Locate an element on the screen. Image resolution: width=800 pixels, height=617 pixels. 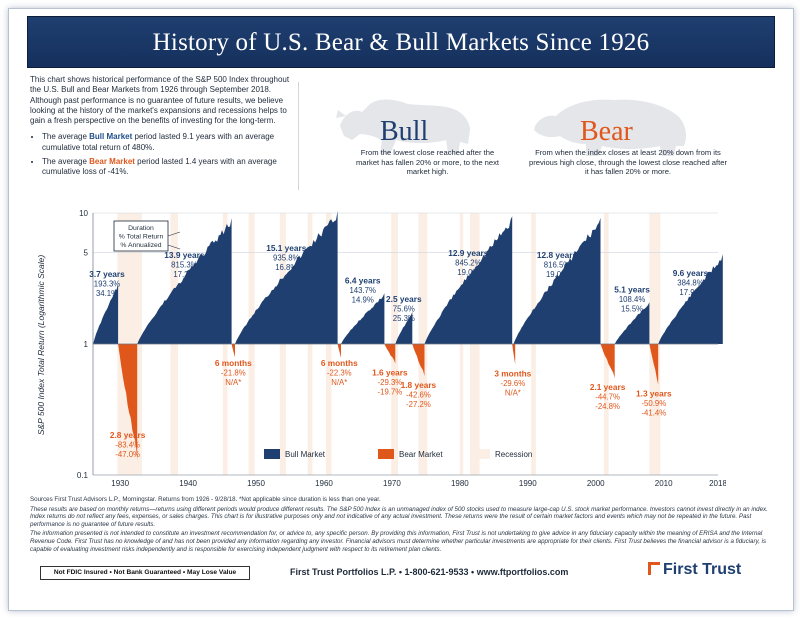
period-label-line: 9.6 years is located at coordinates (691, 273).